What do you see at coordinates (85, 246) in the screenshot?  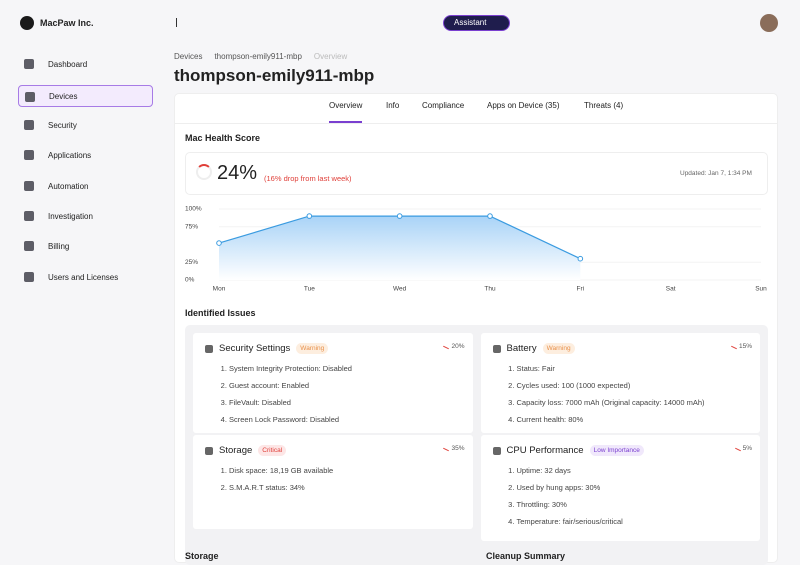 I see `nav-item: Billing` at bounding box center [85, 246].